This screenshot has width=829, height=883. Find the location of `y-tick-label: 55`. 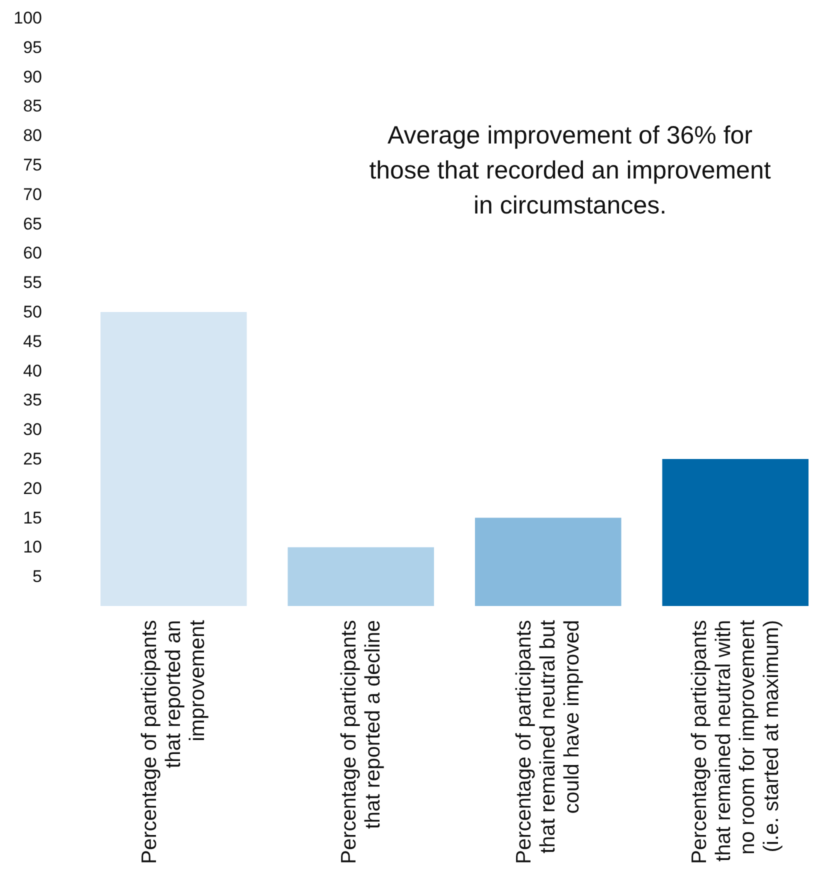

y-tick-label: 55 is located at coordinates (32, 282).